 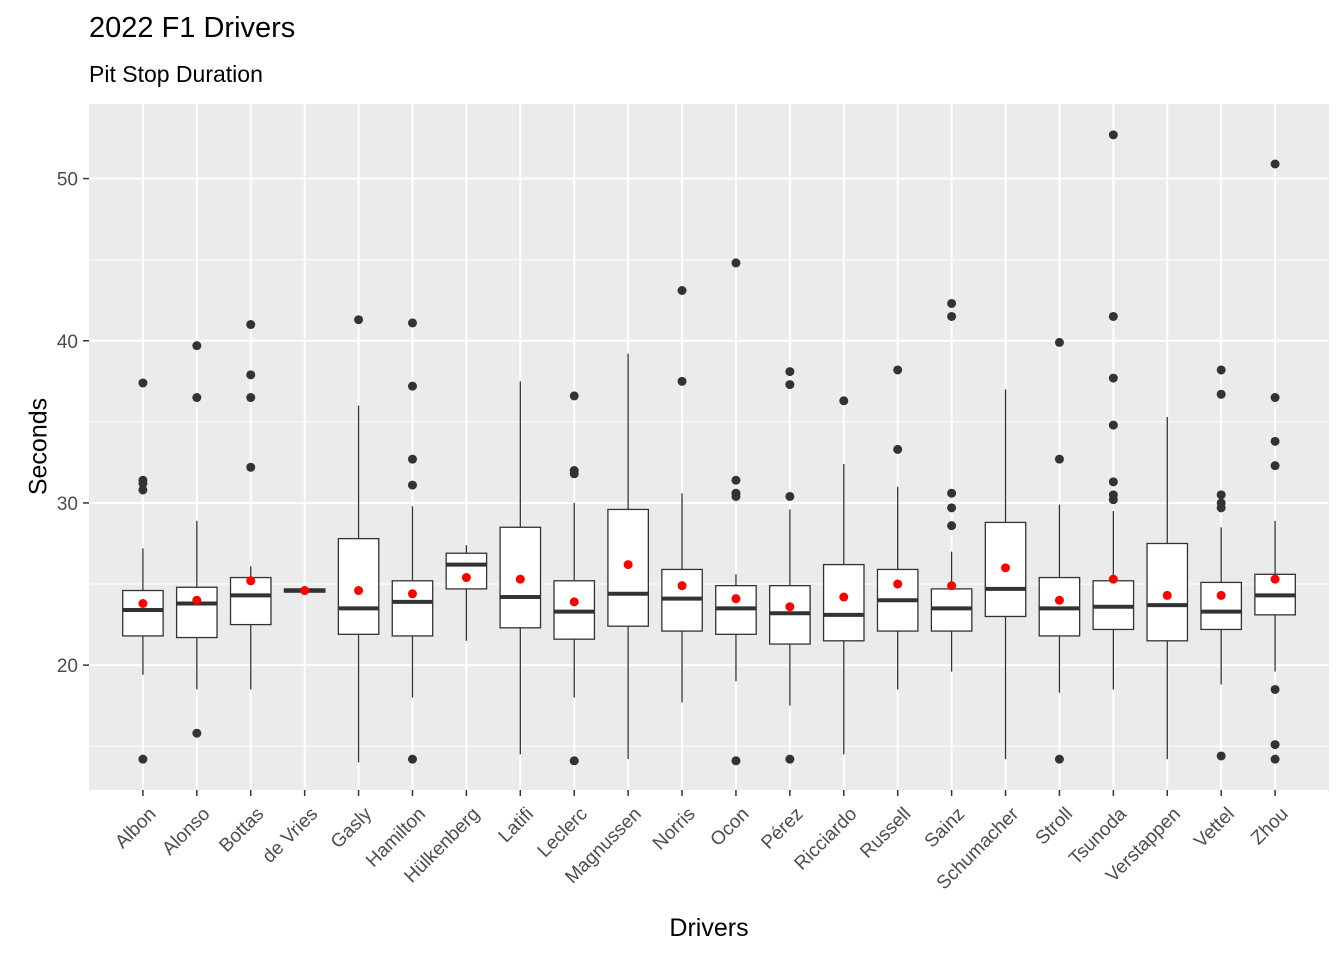 I want to click on x-tick-label: Pérez, so click(x=783, y=829).